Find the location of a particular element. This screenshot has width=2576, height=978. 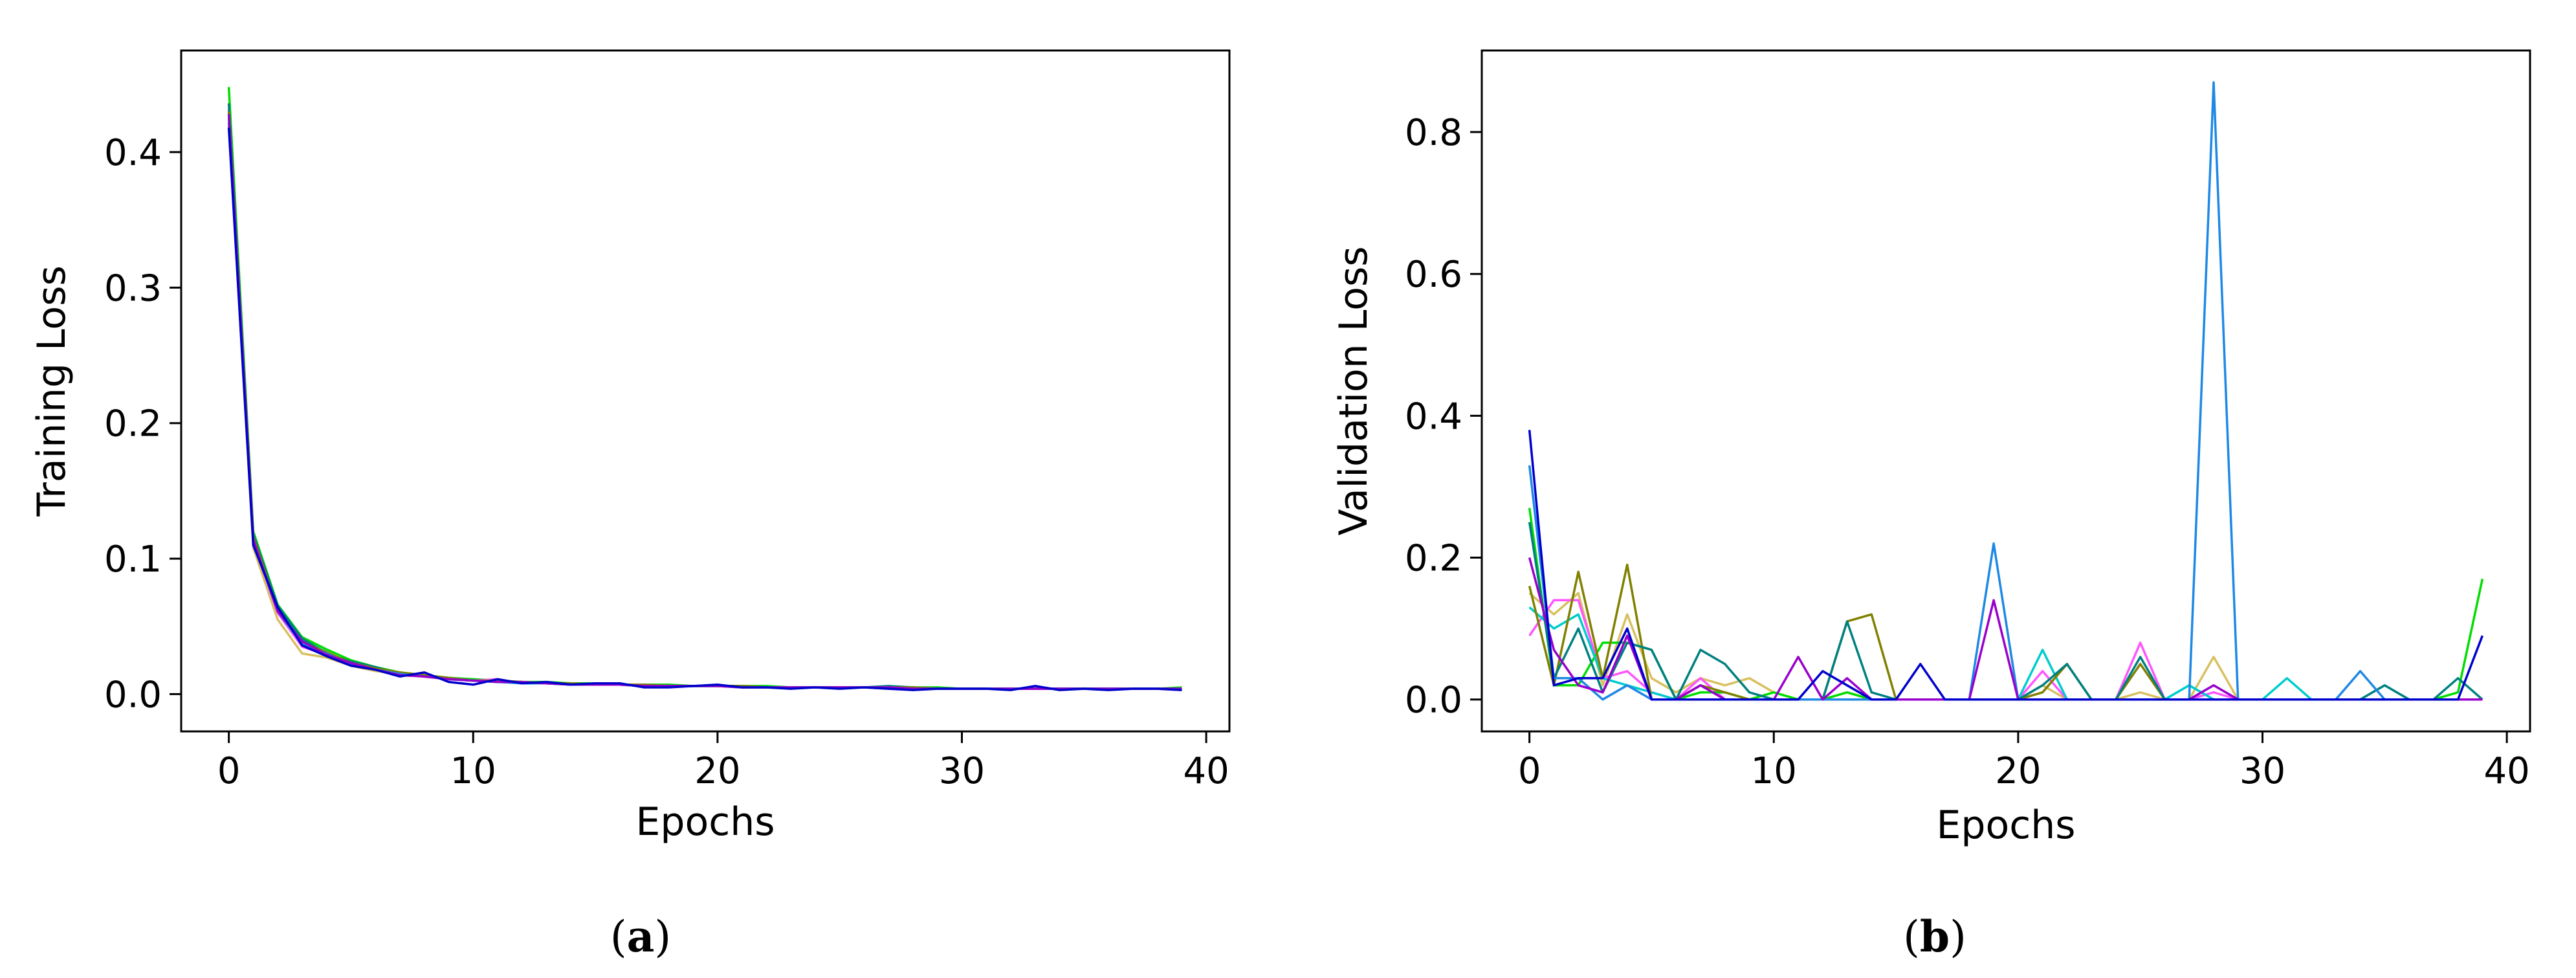

y-ticks: 0.0 0.2 0.4 0.6 0.8 is located at coordinates (1443, 417).